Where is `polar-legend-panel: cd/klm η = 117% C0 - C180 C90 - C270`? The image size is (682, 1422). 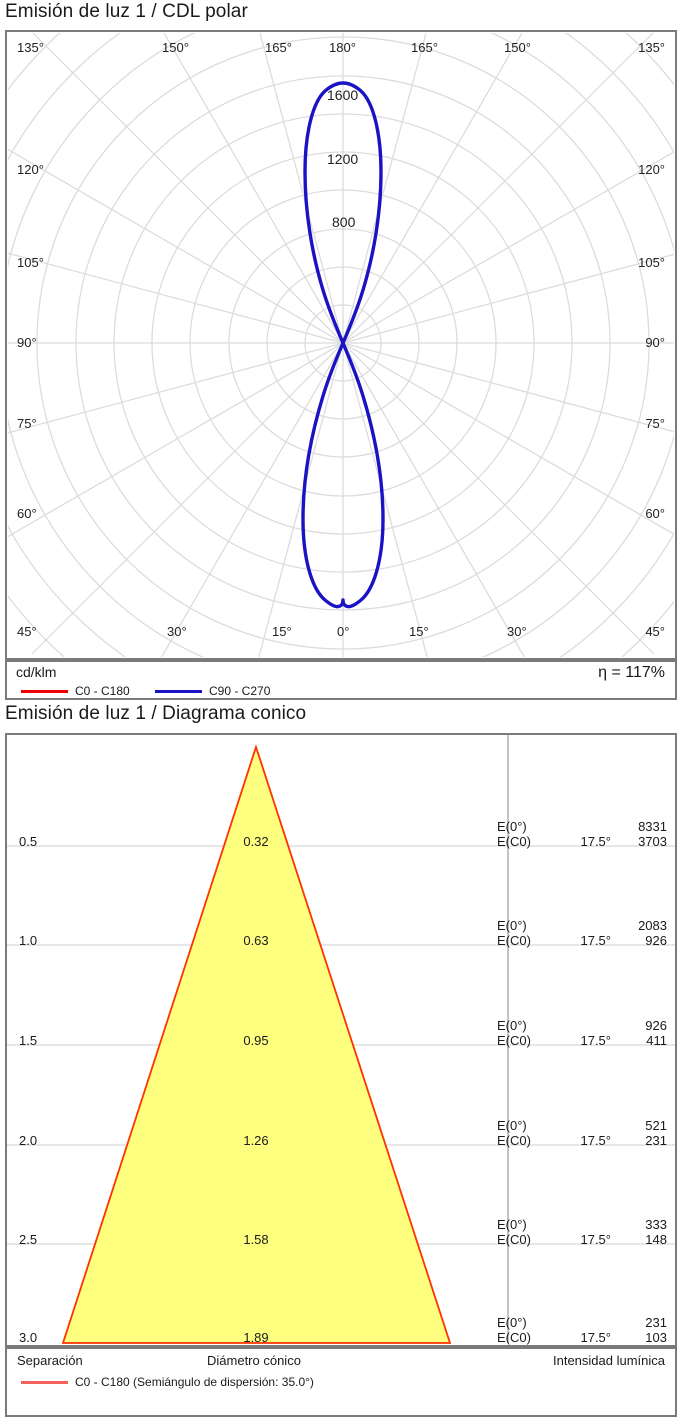 polar-legend-panel: cd/klm η = 117% C0 - C180 C90 - C270 is located at coordinates (341, 680).